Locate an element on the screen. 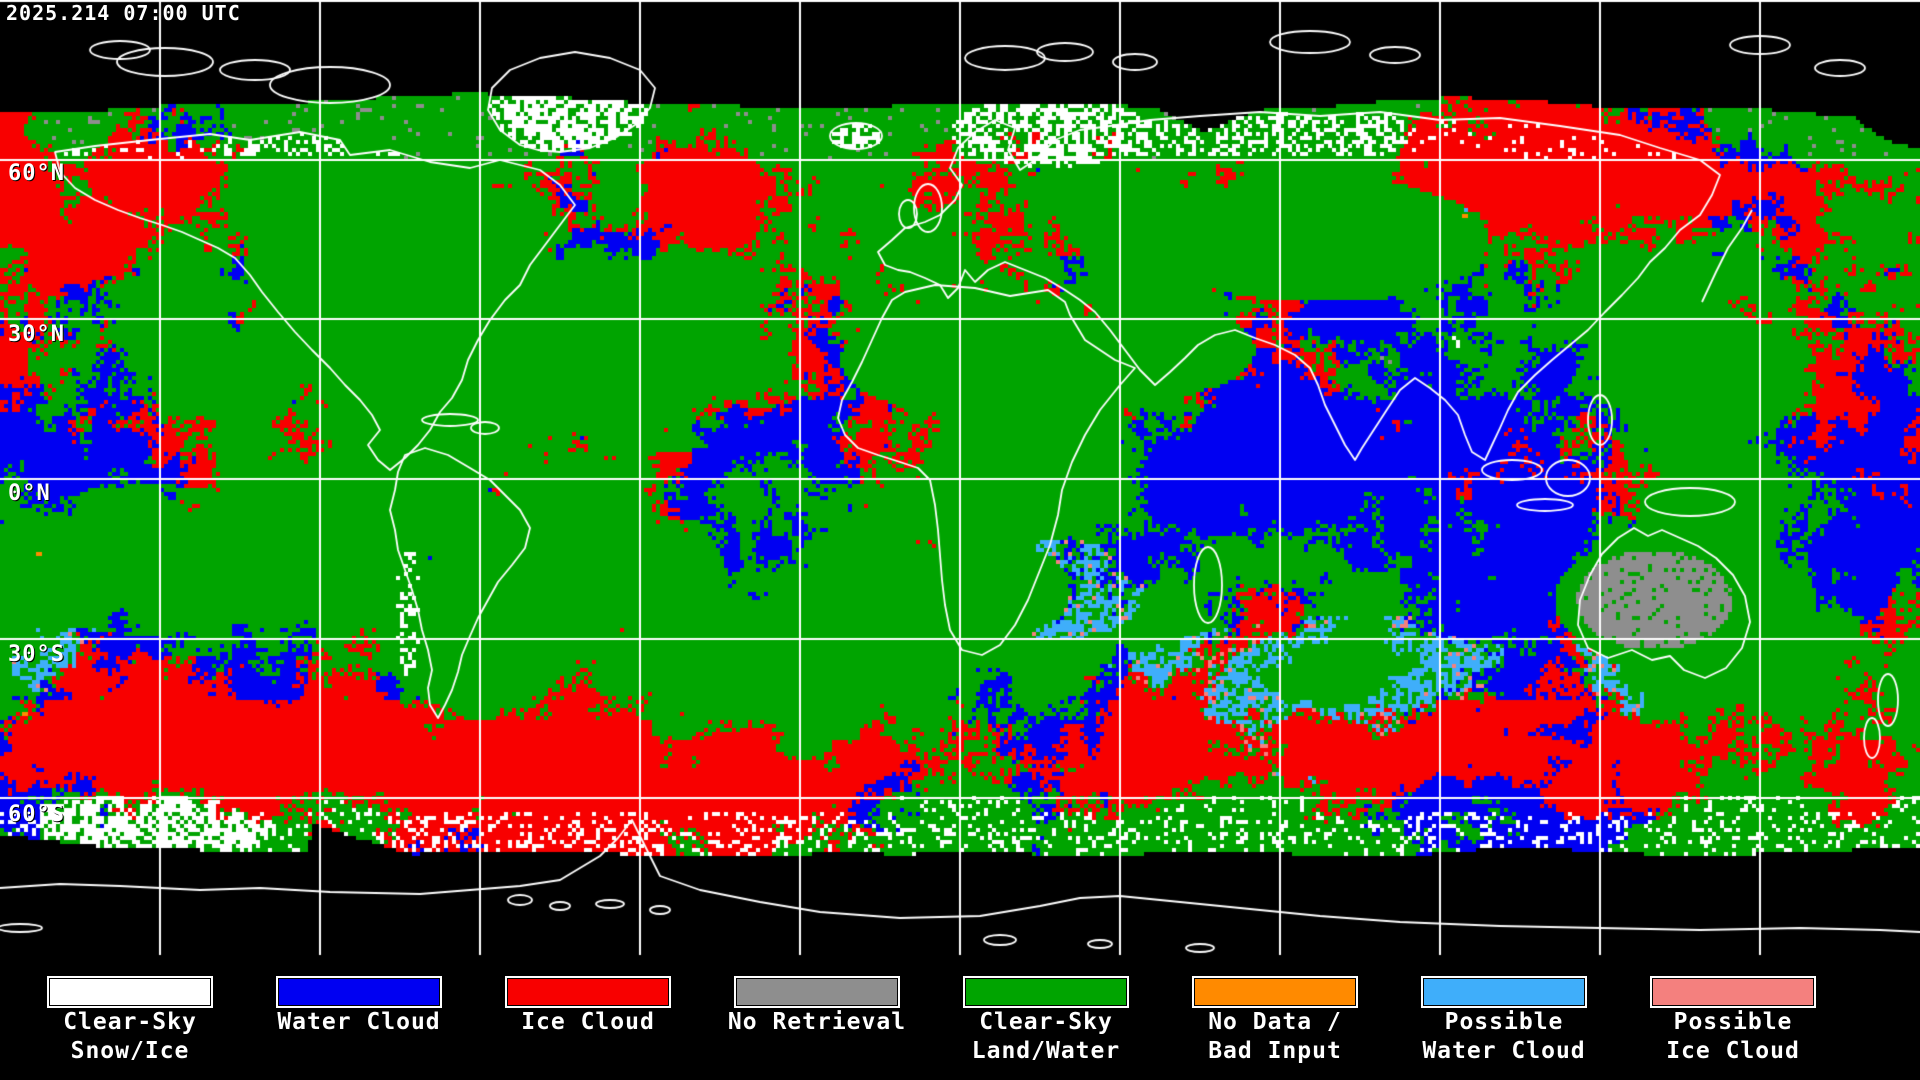 This screenshot has width=1920, height=1080. legend-item-water-cloud: Water Cloud is located at coordinates (359, 1006).